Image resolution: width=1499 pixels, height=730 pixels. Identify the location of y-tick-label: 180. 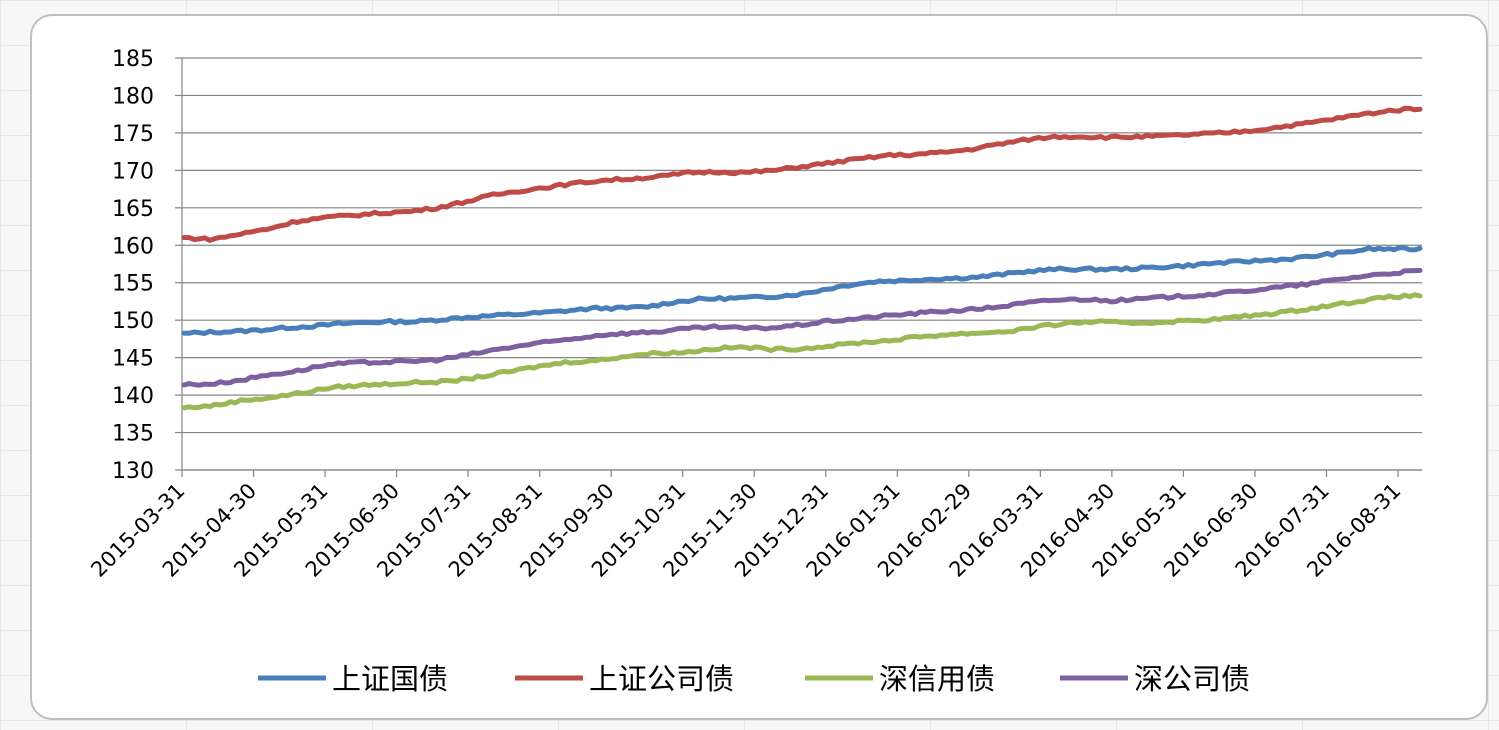
(133, 96).